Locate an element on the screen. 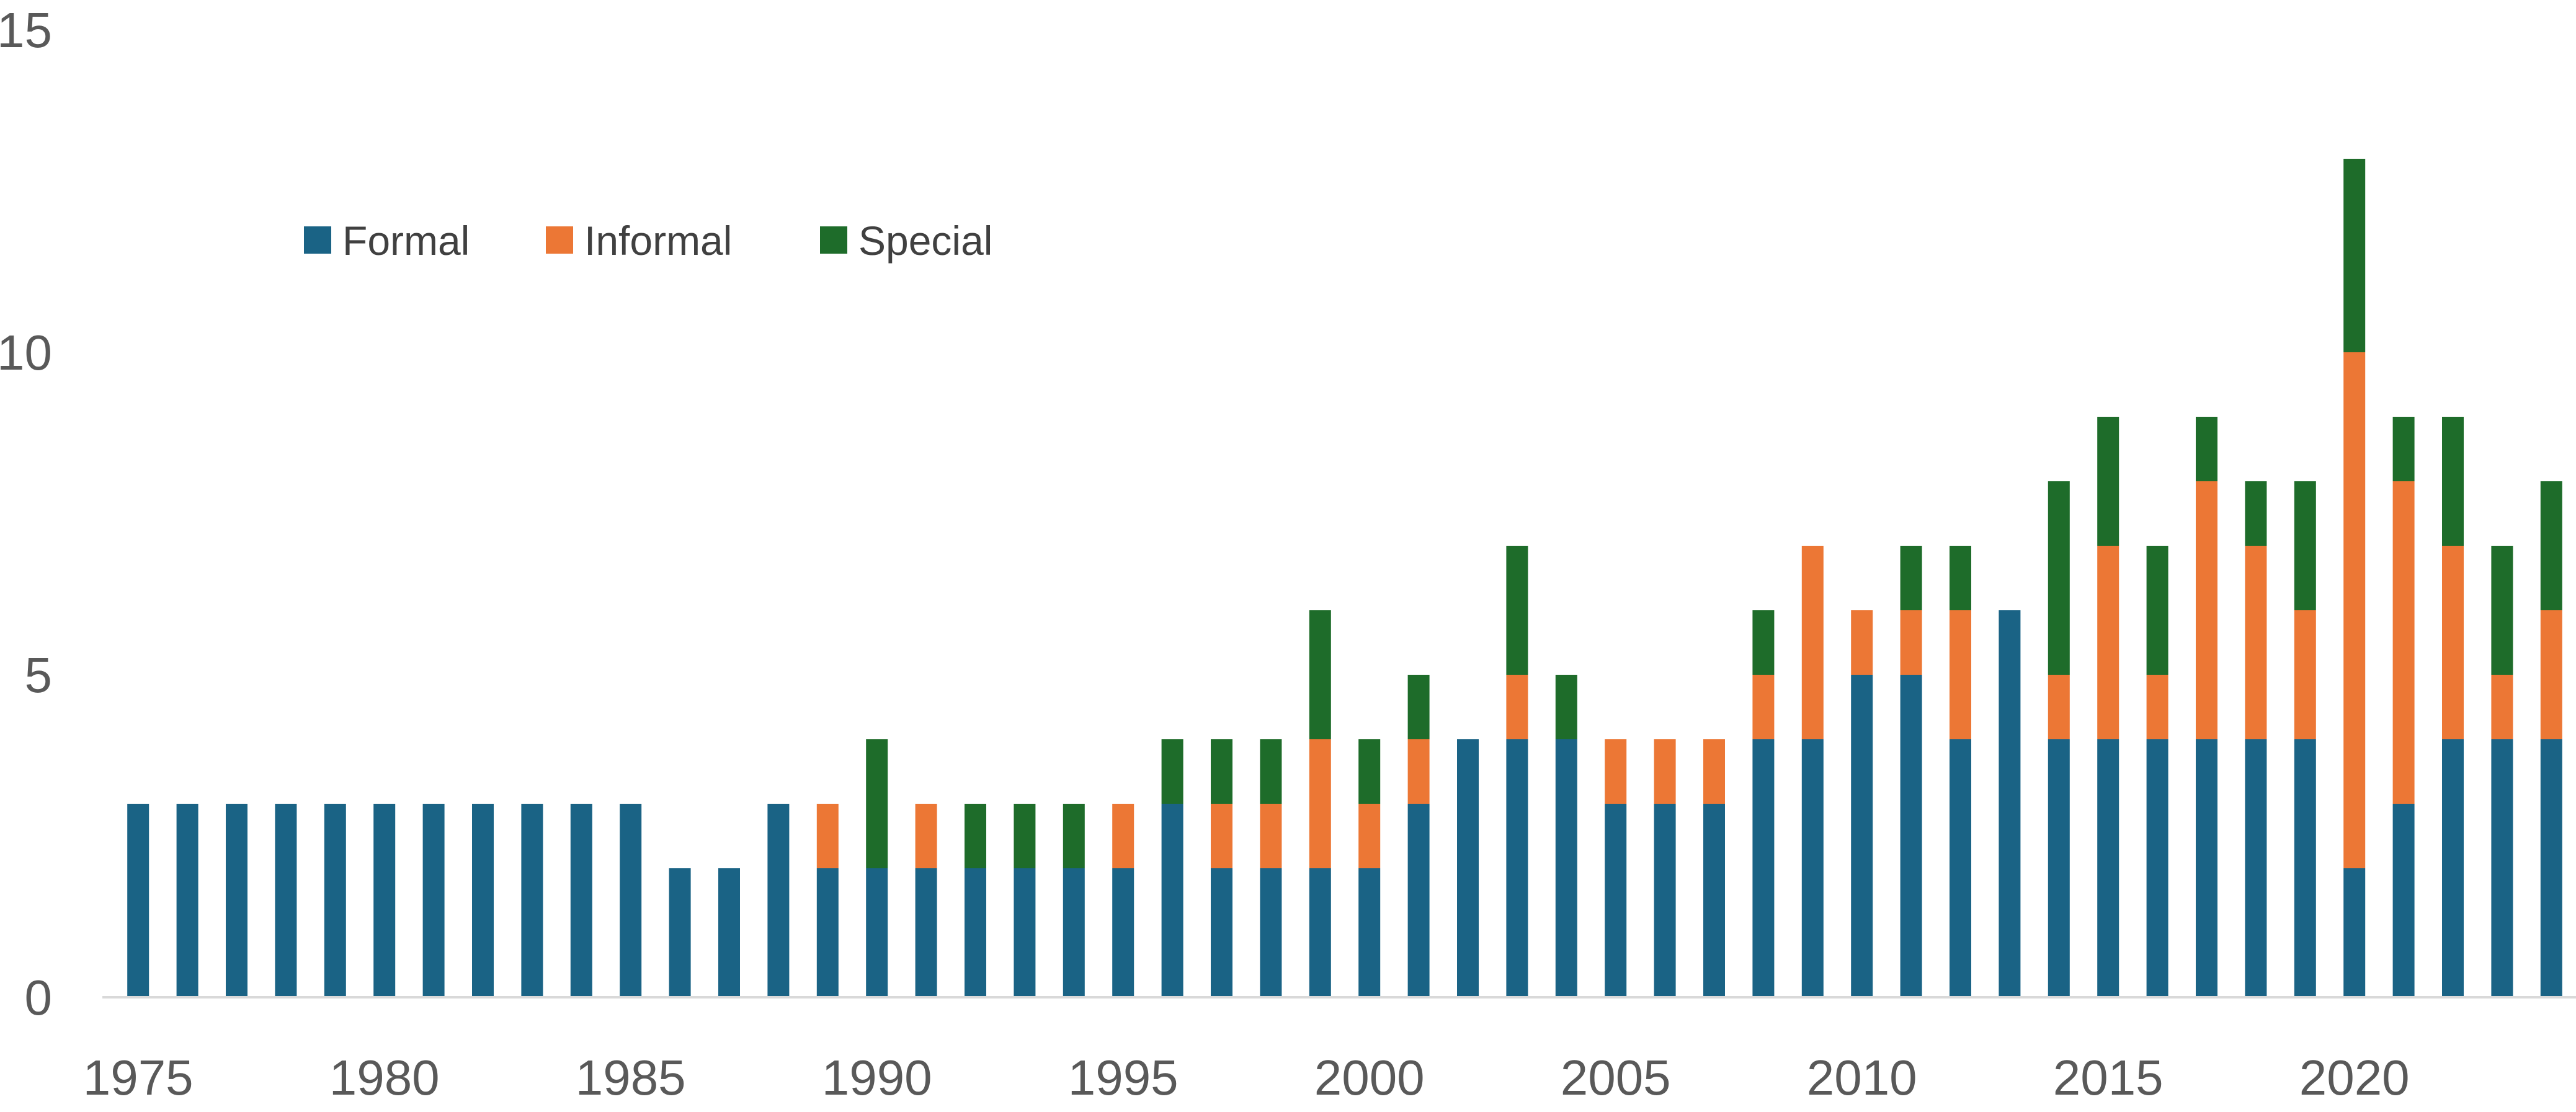 This screenshot has height=1112, width=2576. x-tick-label: 2020 is located at coordinates (2354, 1077).